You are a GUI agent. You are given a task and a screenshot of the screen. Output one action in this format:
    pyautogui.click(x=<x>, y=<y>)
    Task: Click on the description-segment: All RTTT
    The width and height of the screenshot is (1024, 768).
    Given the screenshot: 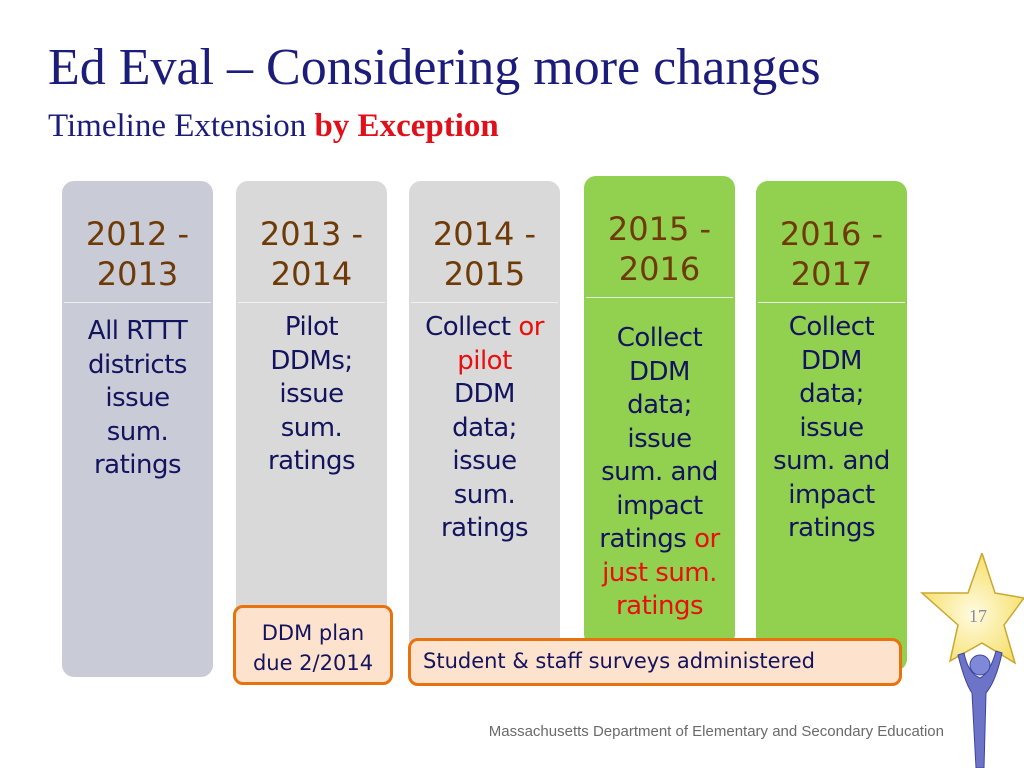 What is the action you would take?
    pyautogui.click(x=137, y=331)
    